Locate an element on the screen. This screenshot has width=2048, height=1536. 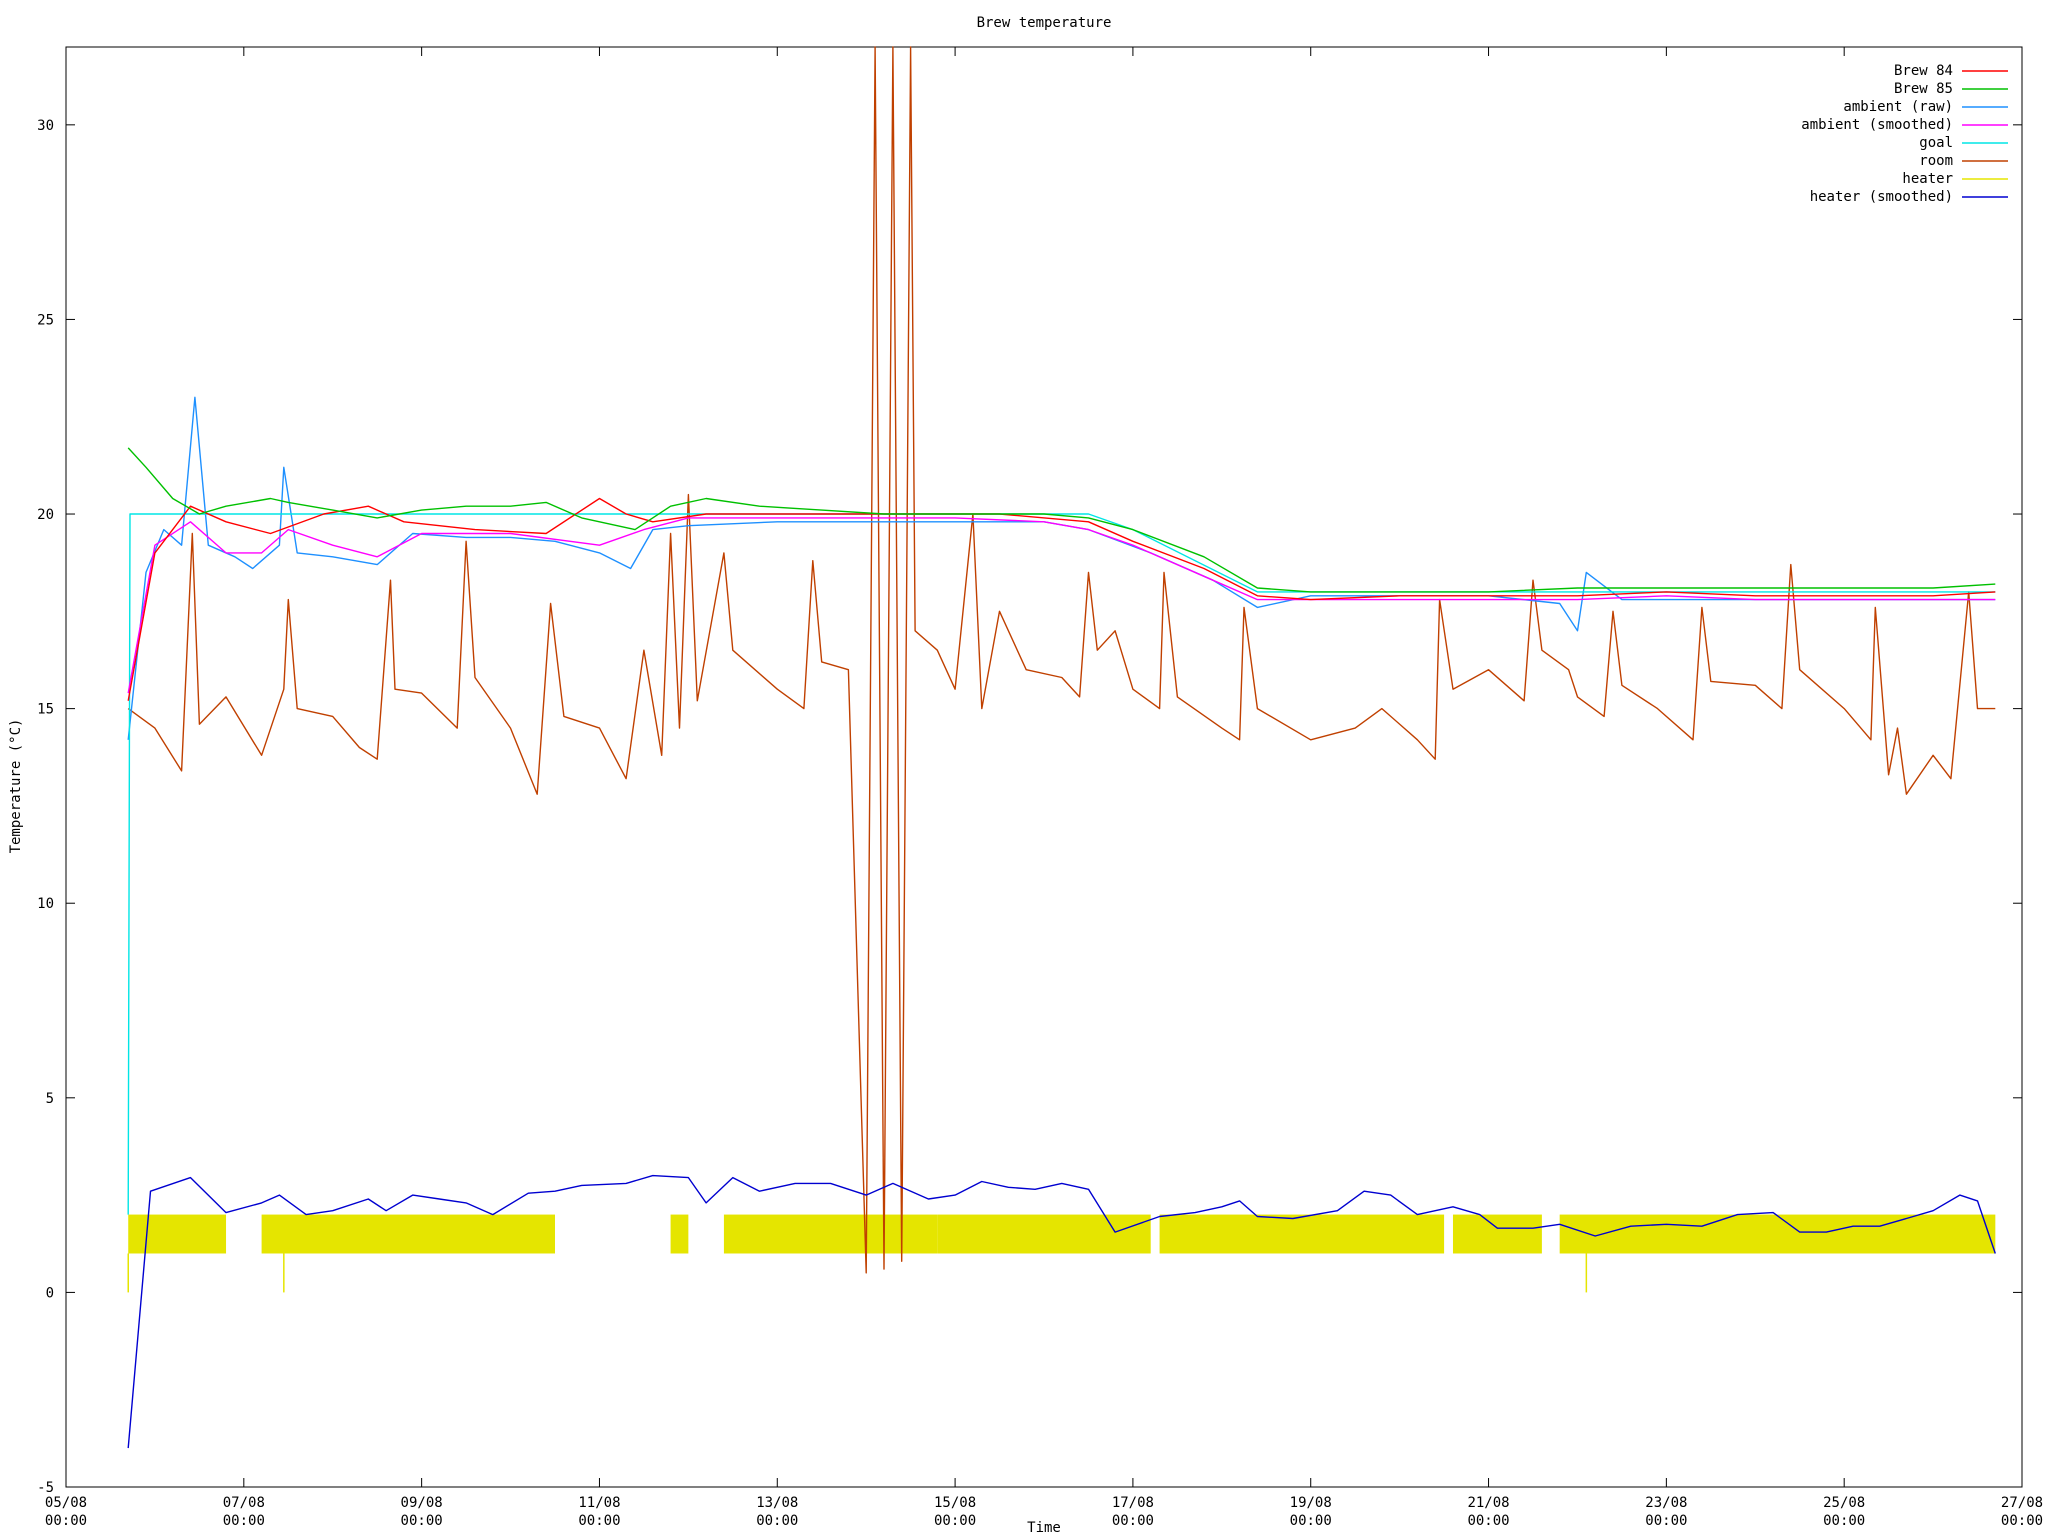
x-tick-label-date: 19/08 is located at coordinates (1311, 1503).